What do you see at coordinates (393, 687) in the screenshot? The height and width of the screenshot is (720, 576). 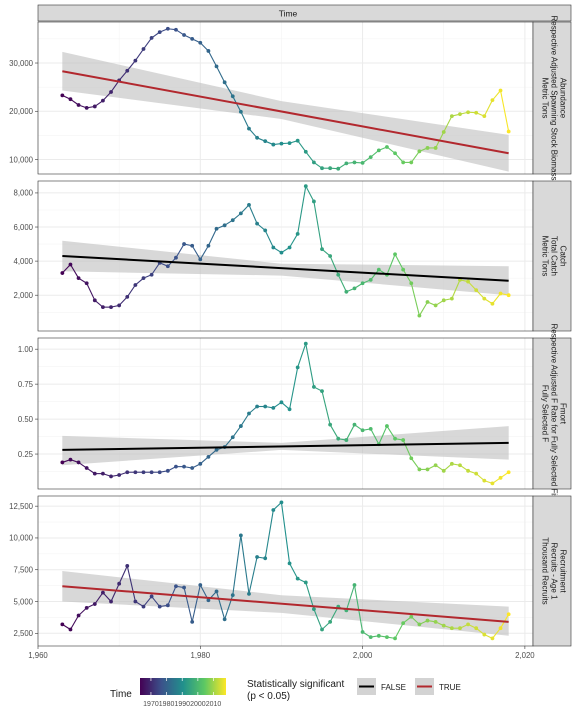 I see `legend-false-label: FALSE` at bounding box center [393, 687].